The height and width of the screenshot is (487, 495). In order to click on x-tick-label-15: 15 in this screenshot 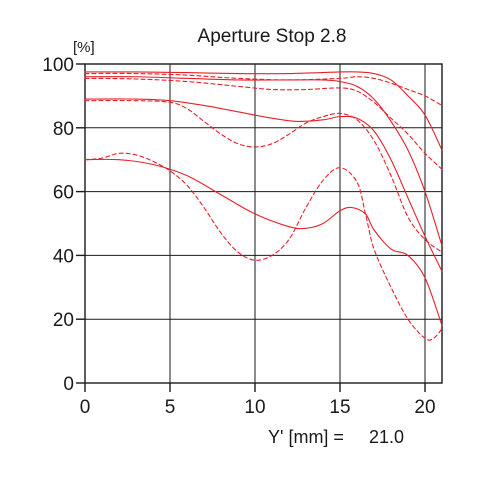, I will do `click(339, 407)`.